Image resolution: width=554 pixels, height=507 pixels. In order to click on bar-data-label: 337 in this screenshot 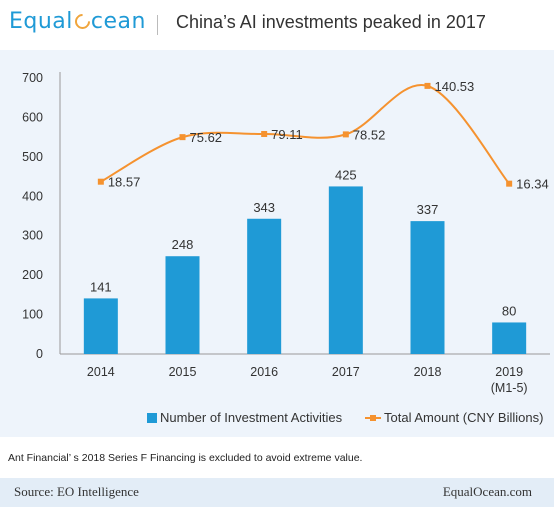, I will do `click(428, 209)`.